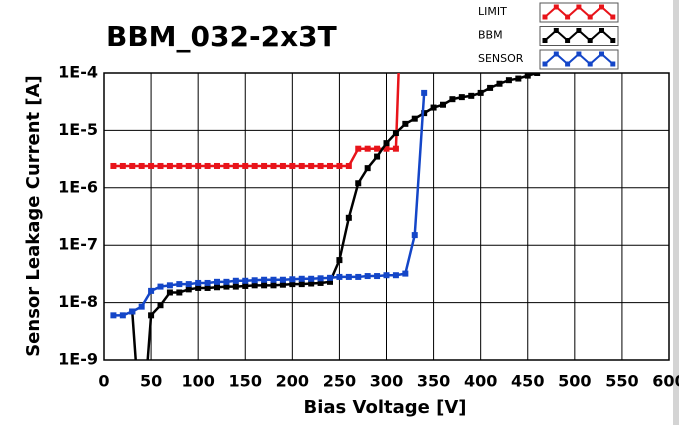 Image resolution: width=679 pixels, height=425 pixels. What do you see at coordinates (386, 381) in the screenshot?
I see `x-tick-label: 300` at bounding box center [386, 381].